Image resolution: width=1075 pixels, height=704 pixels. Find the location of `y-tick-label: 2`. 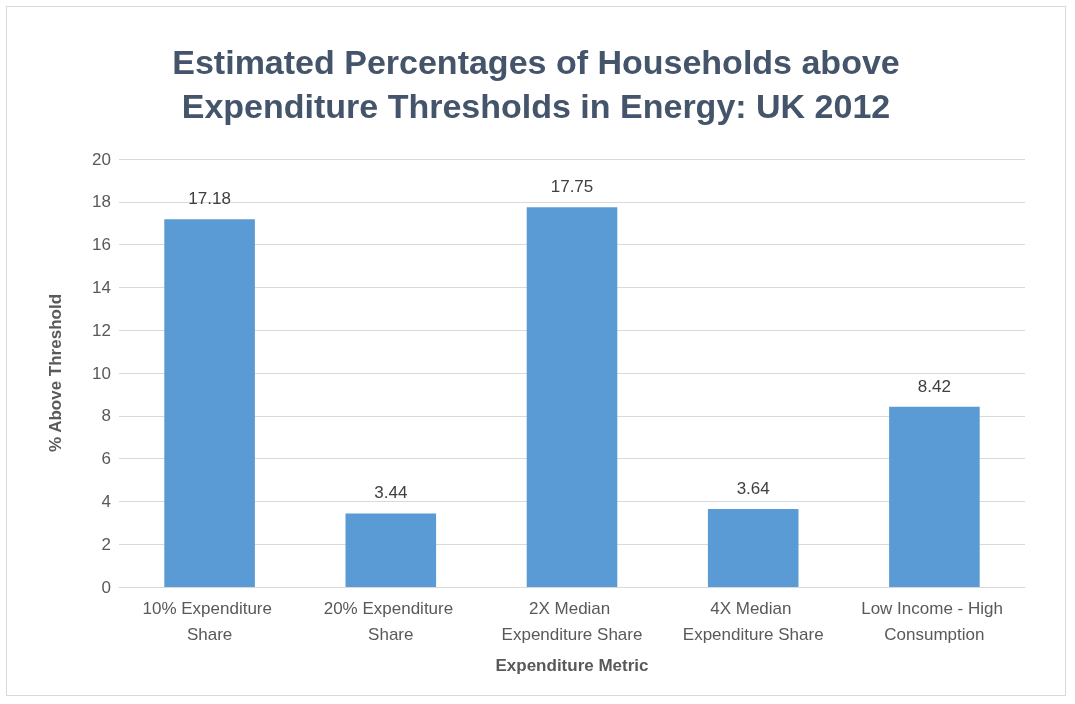

y-tick-label: 2 is located at coordinates (106, 544).